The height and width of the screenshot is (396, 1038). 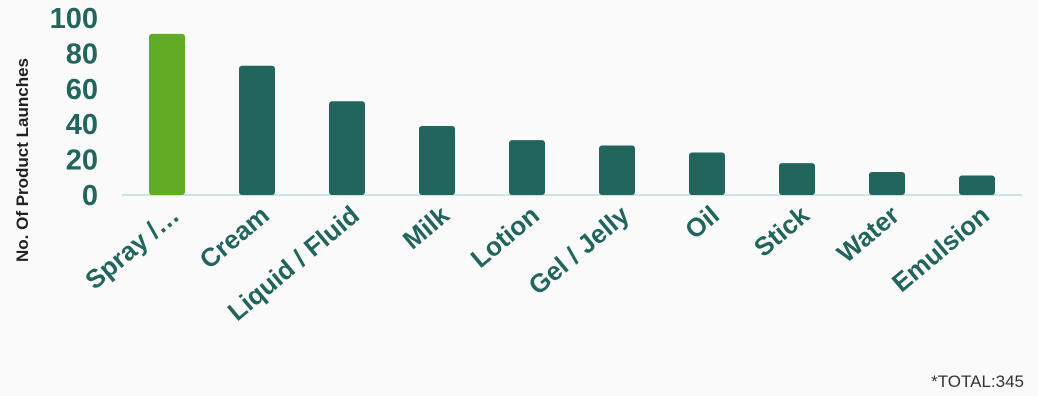 What do you see at coordinates (90, 196) in the screenshot?
I see `y-tick-label: 0` at bounding box center [90, 196].